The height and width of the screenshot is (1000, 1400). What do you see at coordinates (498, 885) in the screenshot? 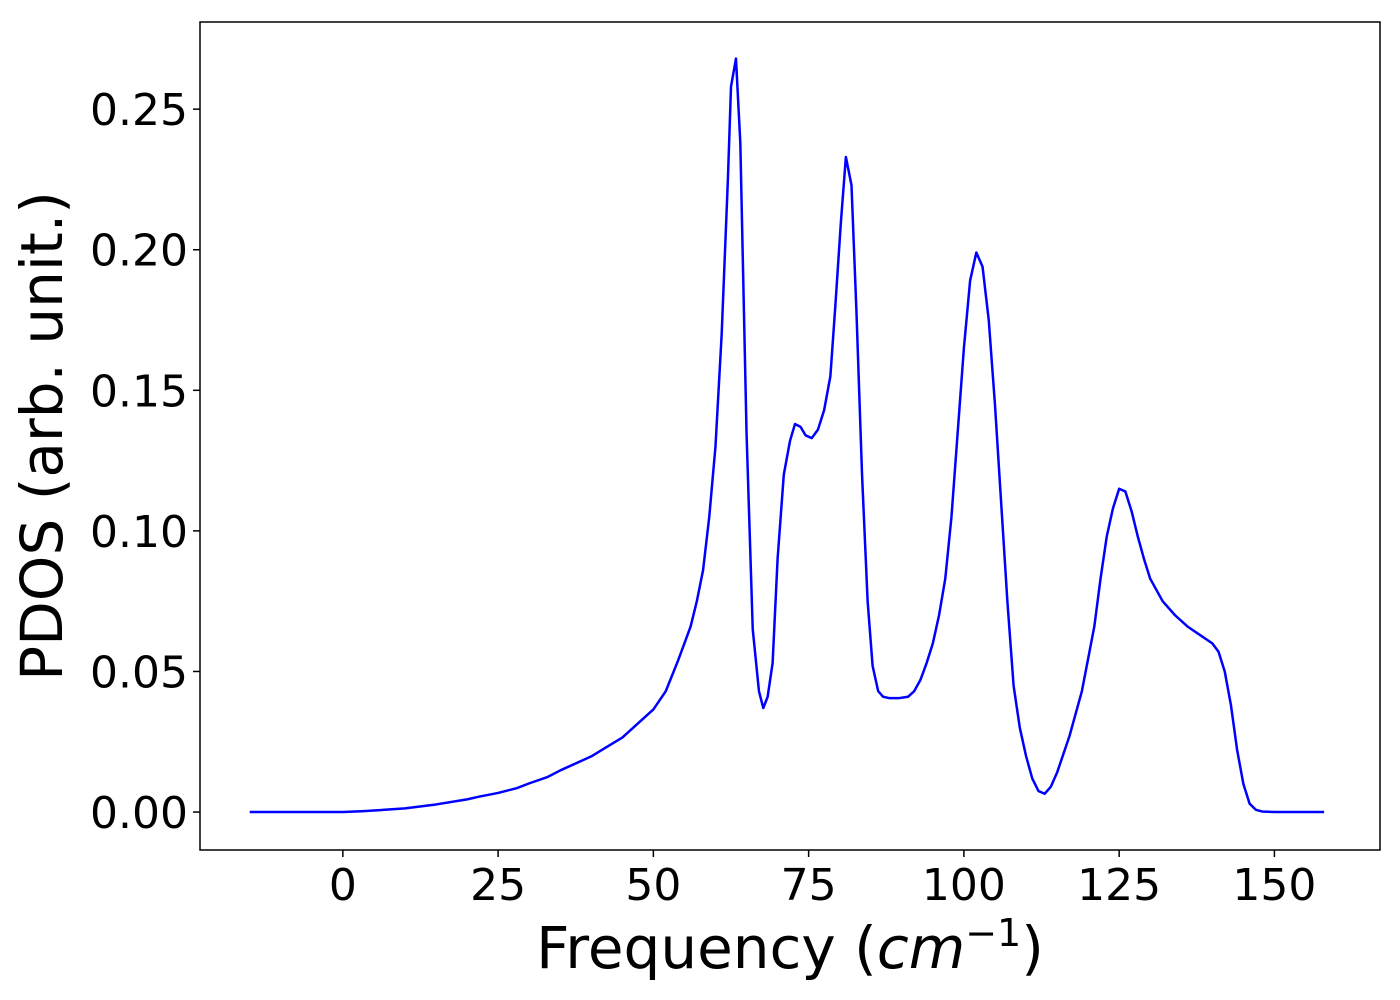
I see `x-tick-label: 25` at bounding box center [498, 885].